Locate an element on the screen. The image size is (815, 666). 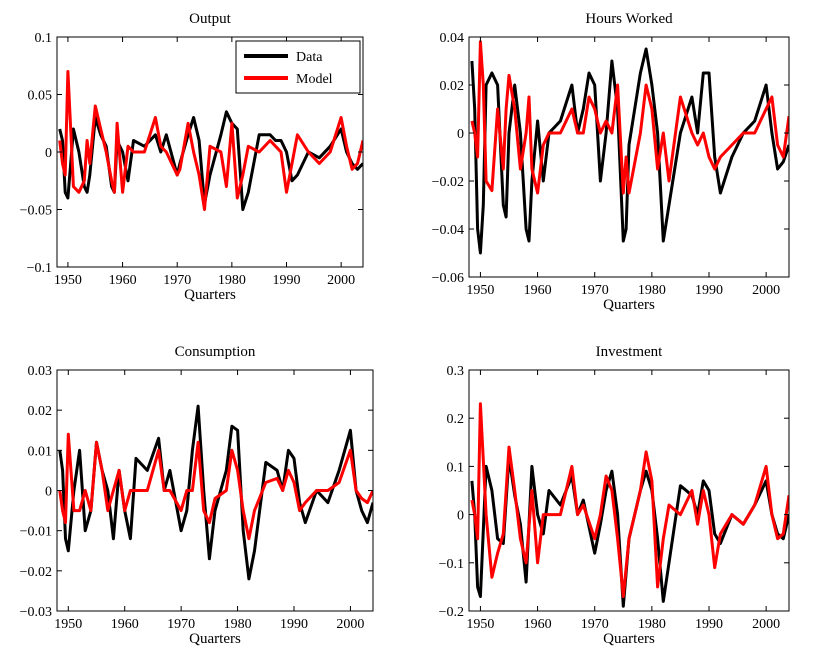
consumption-ytick-label: 0.03 is located at coordinates (40, 371).